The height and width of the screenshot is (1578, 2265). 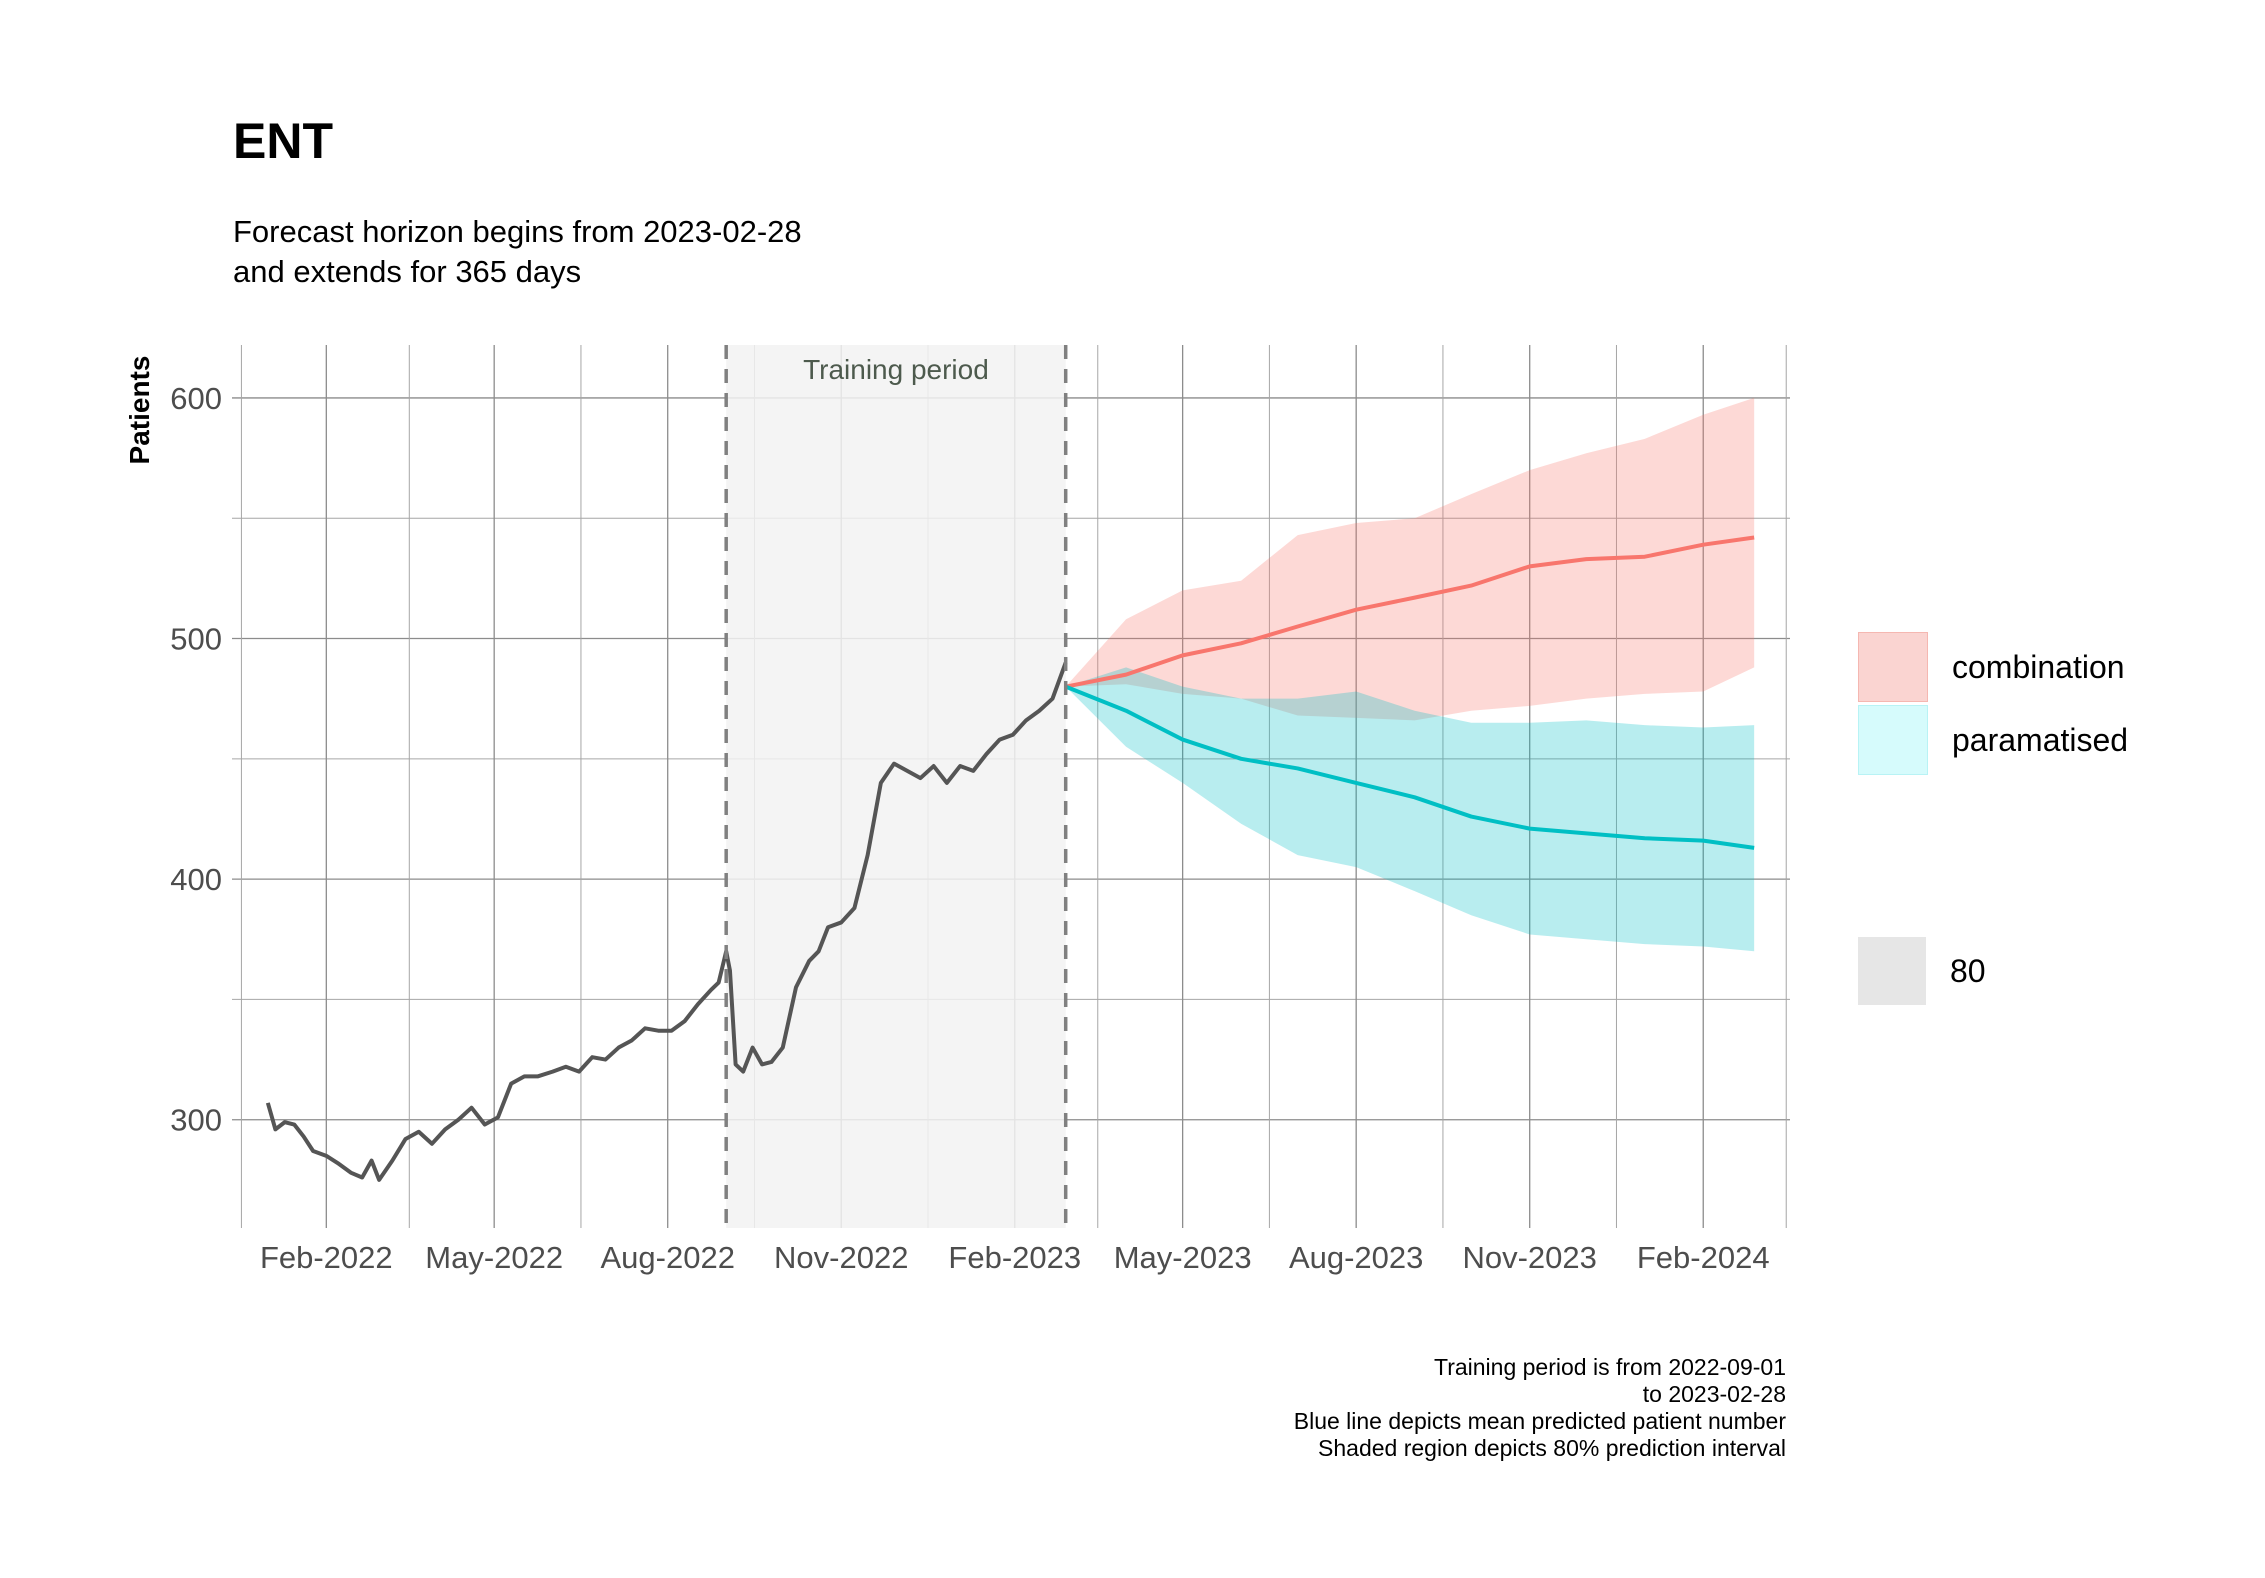 I want to click on prediction-bands, so click(x=1410, y=674).